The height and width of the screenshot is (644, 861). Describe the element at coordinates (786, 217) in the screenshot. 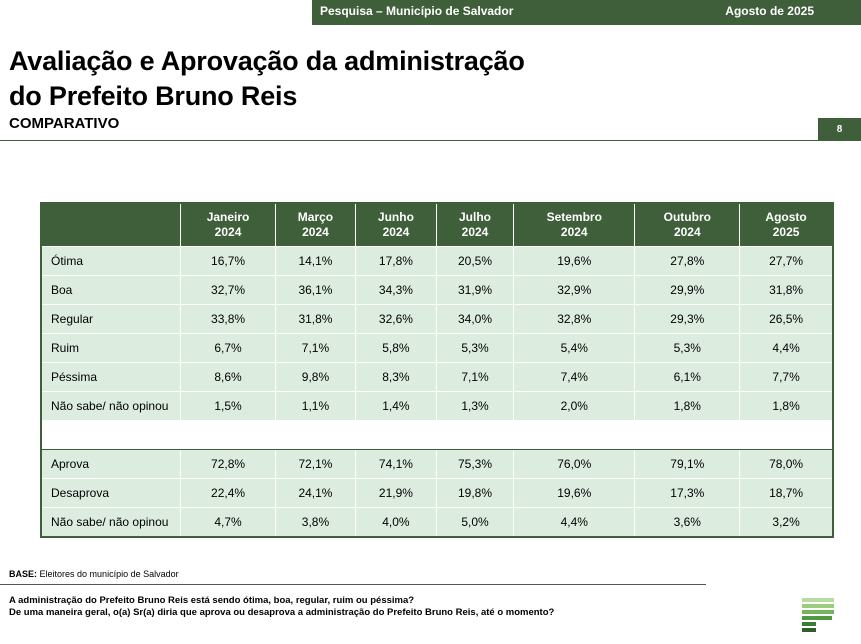

I see `column-month: Agosto` at that location.